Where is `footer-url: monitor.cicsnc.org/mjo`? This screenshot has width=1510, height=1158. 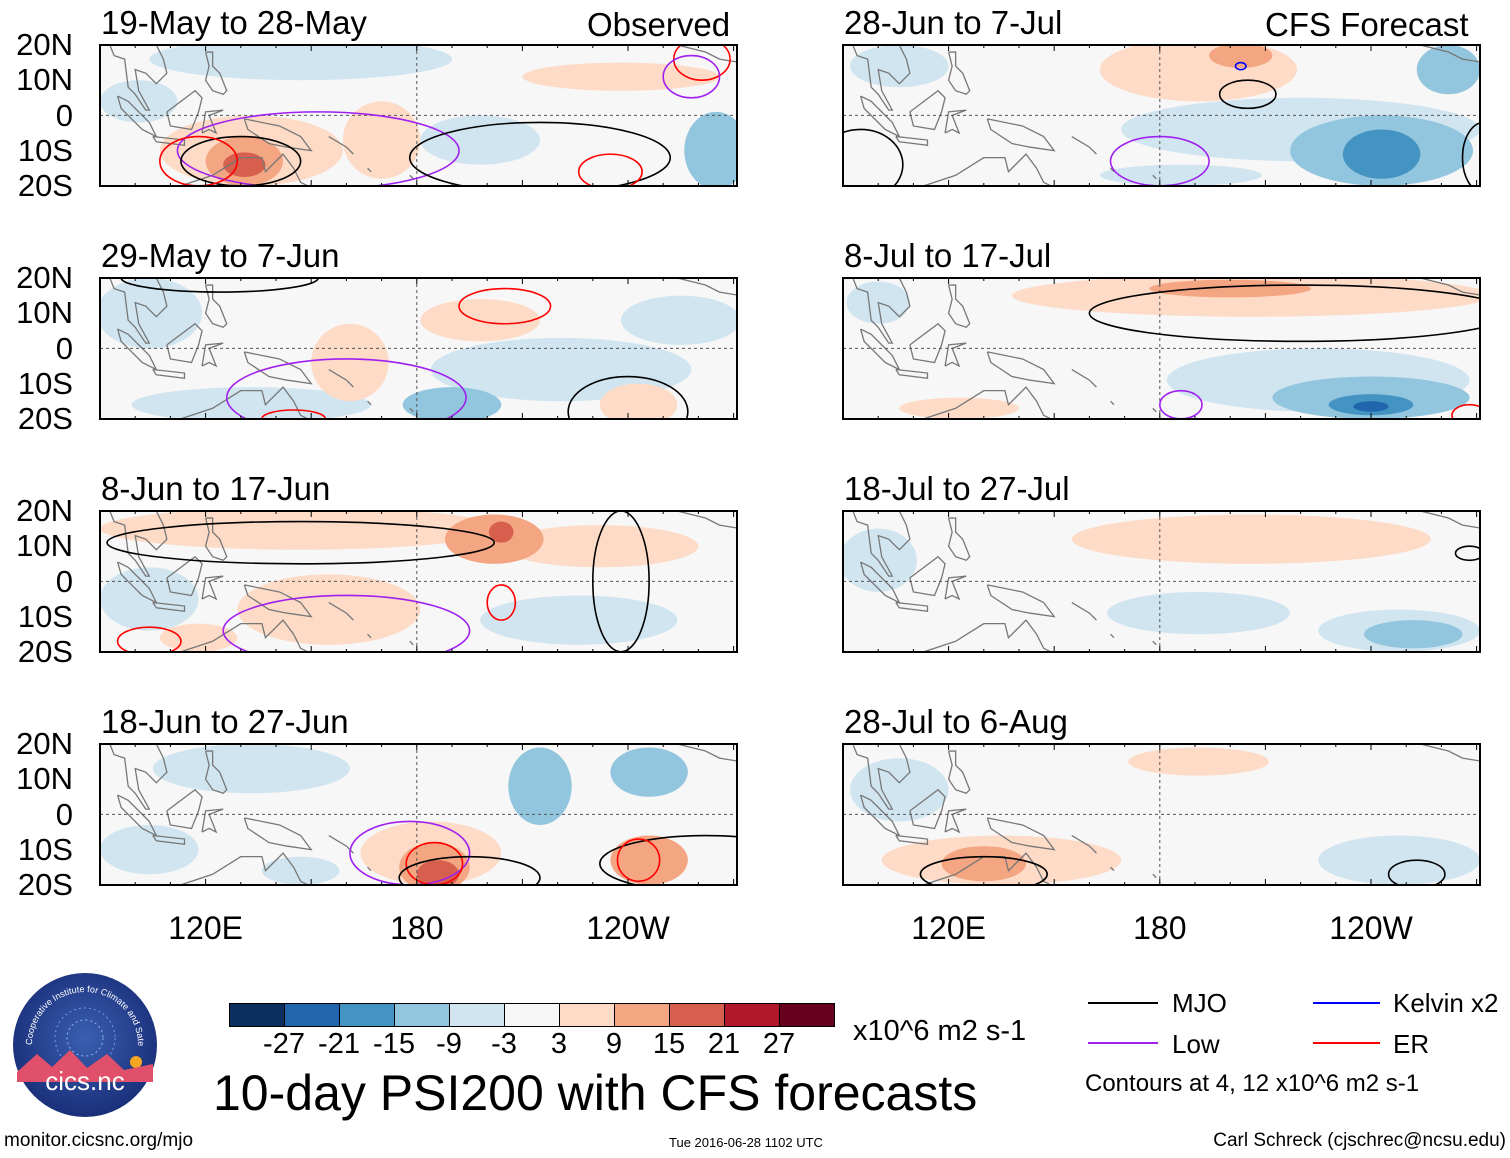
footer-url: monitor.cicsnc.org/mjo is located at coordinates (99, 1140).